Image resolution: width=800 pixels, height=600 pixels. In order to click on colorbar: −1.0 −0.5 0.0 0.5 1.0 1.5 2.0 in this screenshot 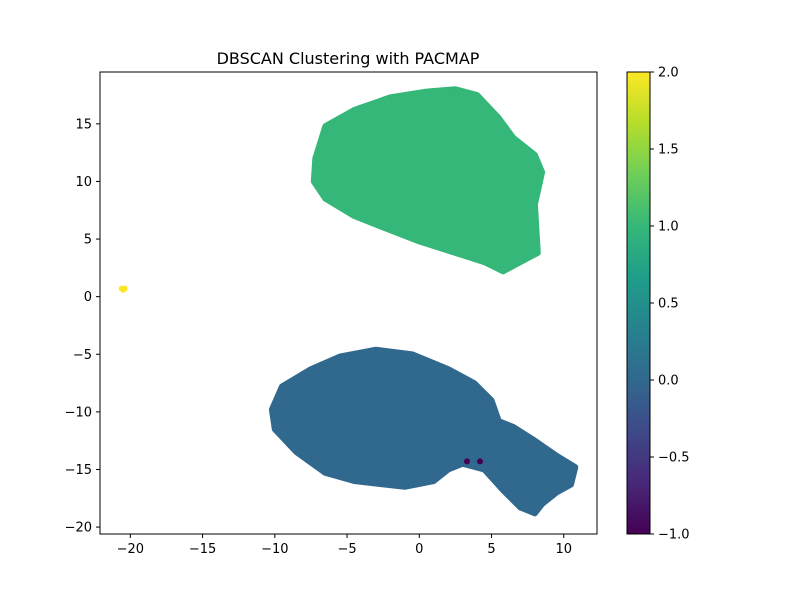, I will do `click(658, 304)`.